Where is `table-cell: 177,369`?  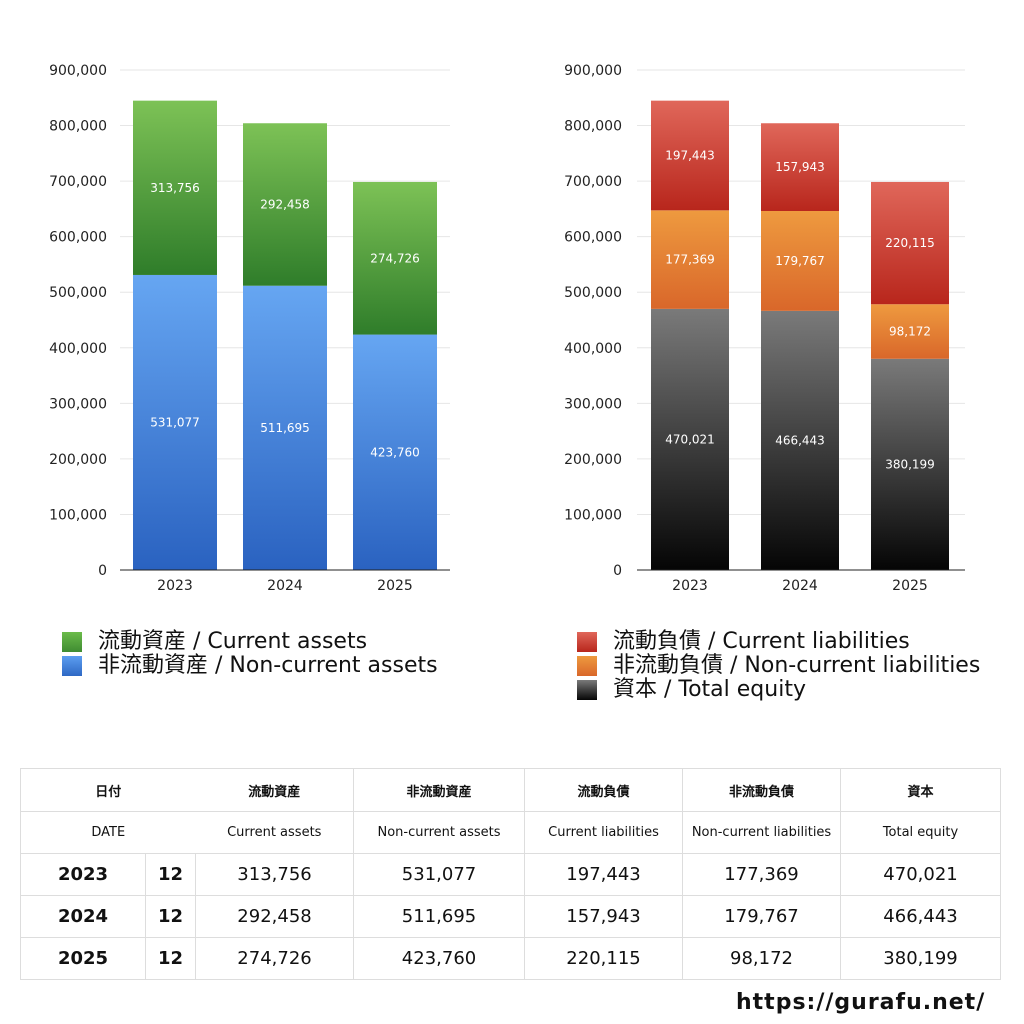 table-cell: 177,369 is located at coordinates (762, 874).